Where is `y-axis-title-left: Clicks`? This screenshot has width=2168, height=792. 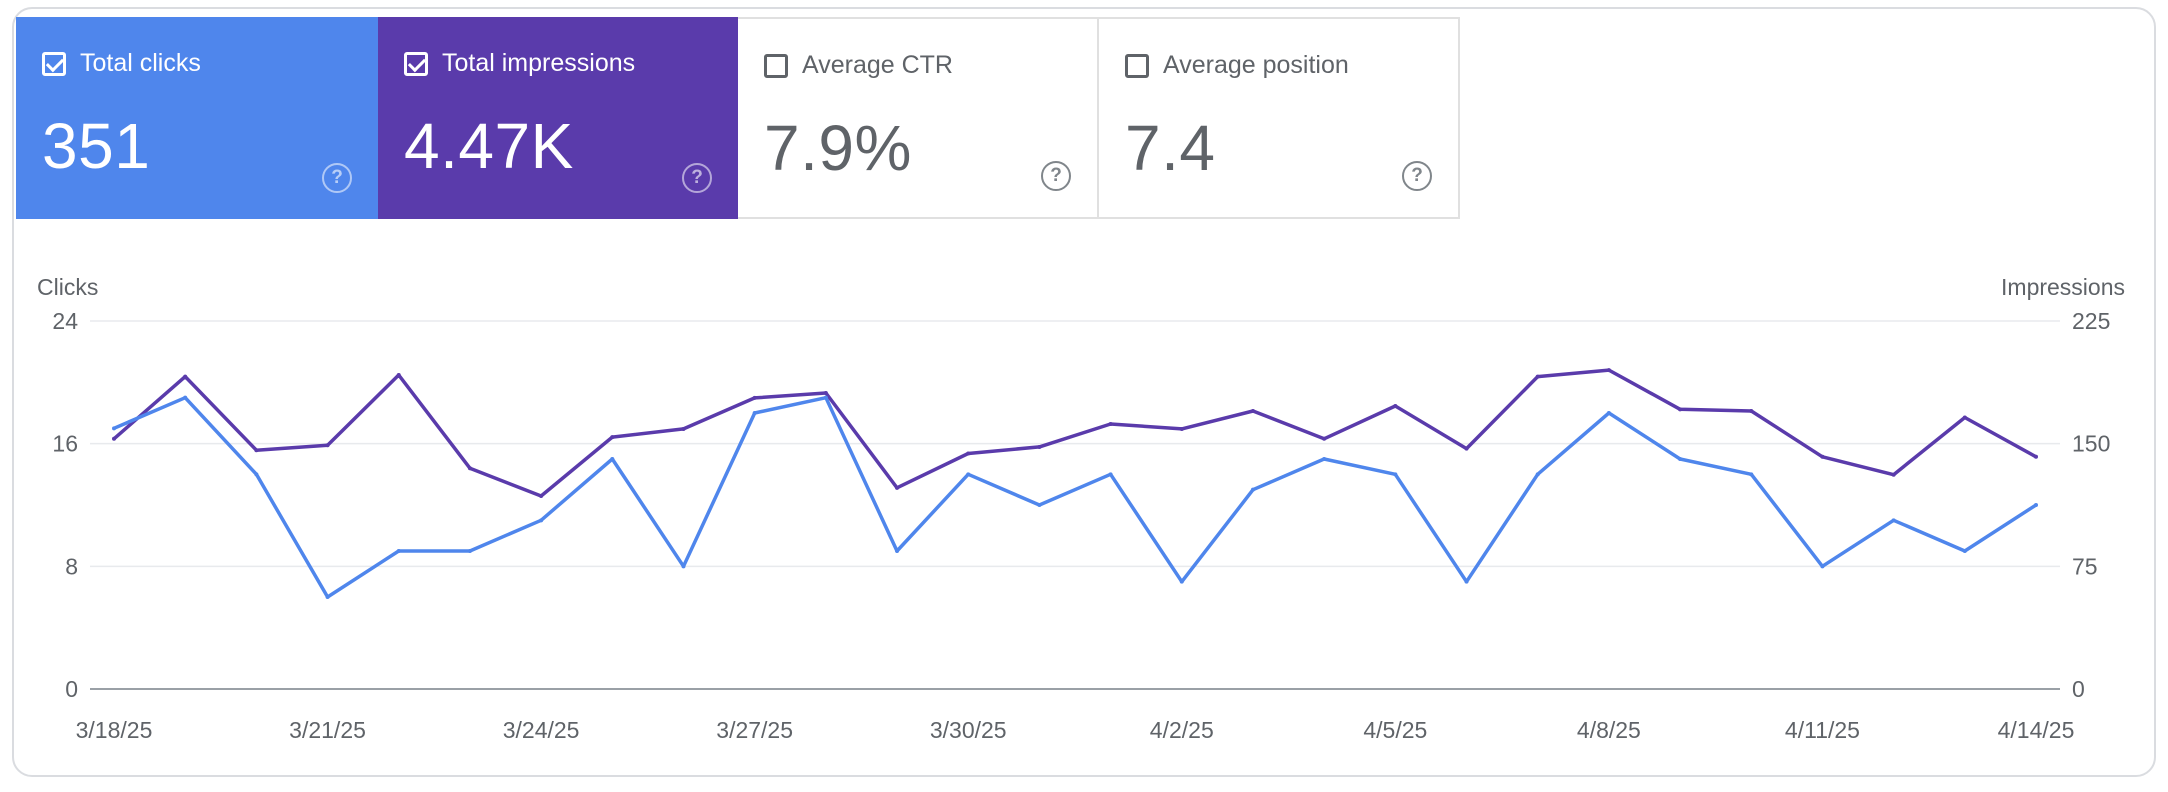
y-axis-title-left: Clicks is located at coordinates (67, 287).